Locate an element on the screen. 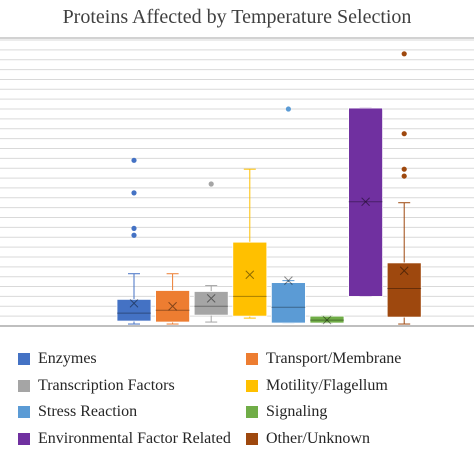  legend-item: Environmental Factor Related is located at coordinates (124, 439).